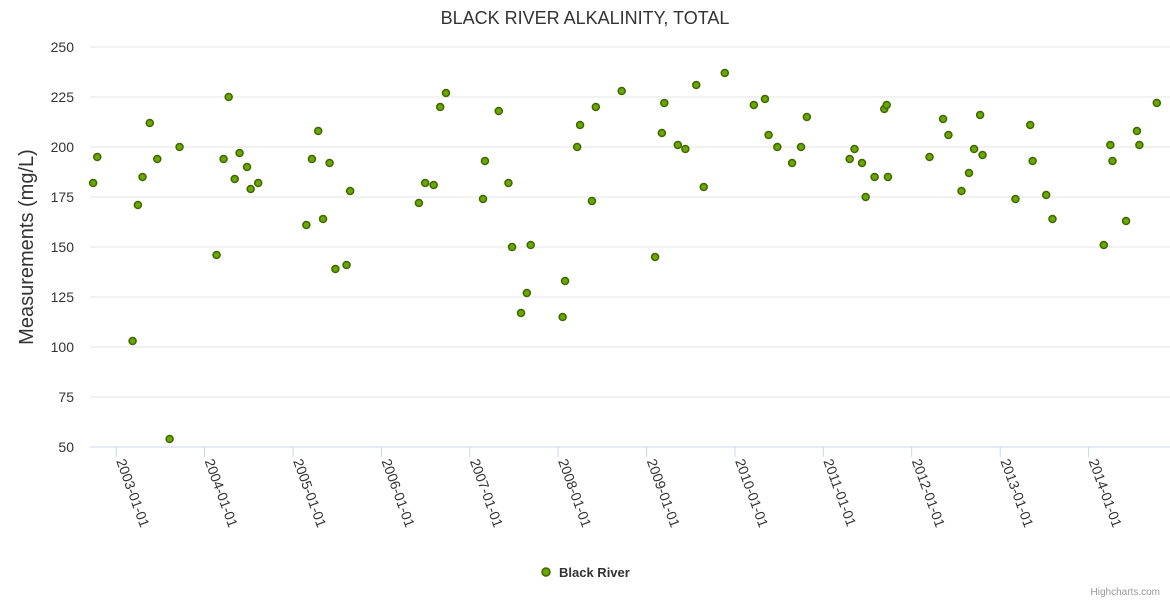 The width and height of the screenshot is (1170, 600). What do you see at coordinates (546, 572) in the screenshot?
I see `legend-marker` at bounding box center [546, 572].